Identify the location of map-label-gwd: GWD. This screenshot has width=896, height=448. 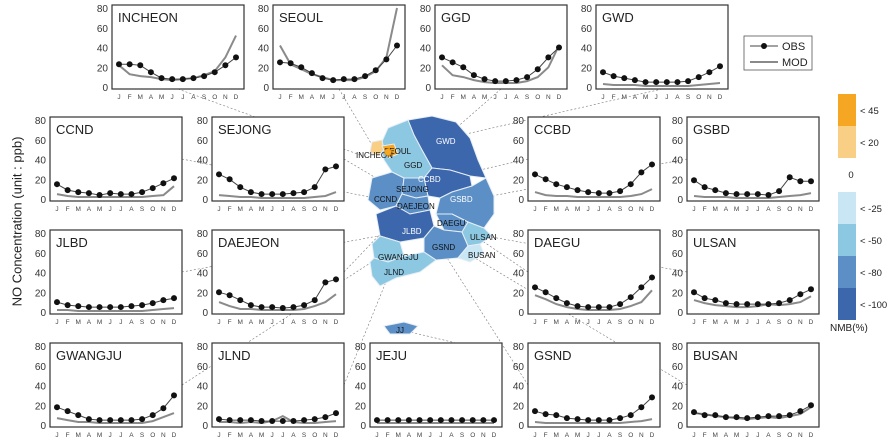
(446, 141).